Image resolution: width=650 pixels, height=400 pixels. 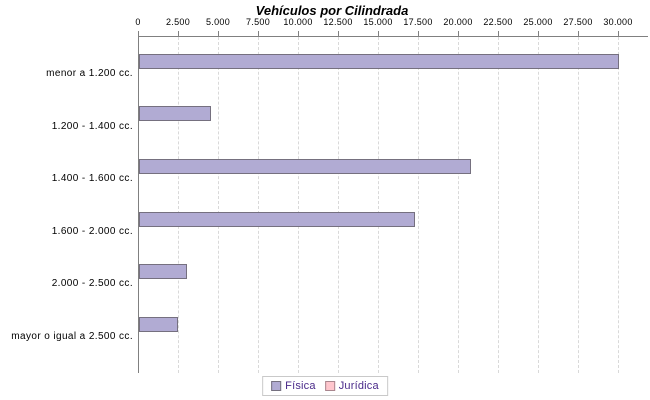 I want to click on category-label: menor a 1.200 cc., so click(x=89, y=73).